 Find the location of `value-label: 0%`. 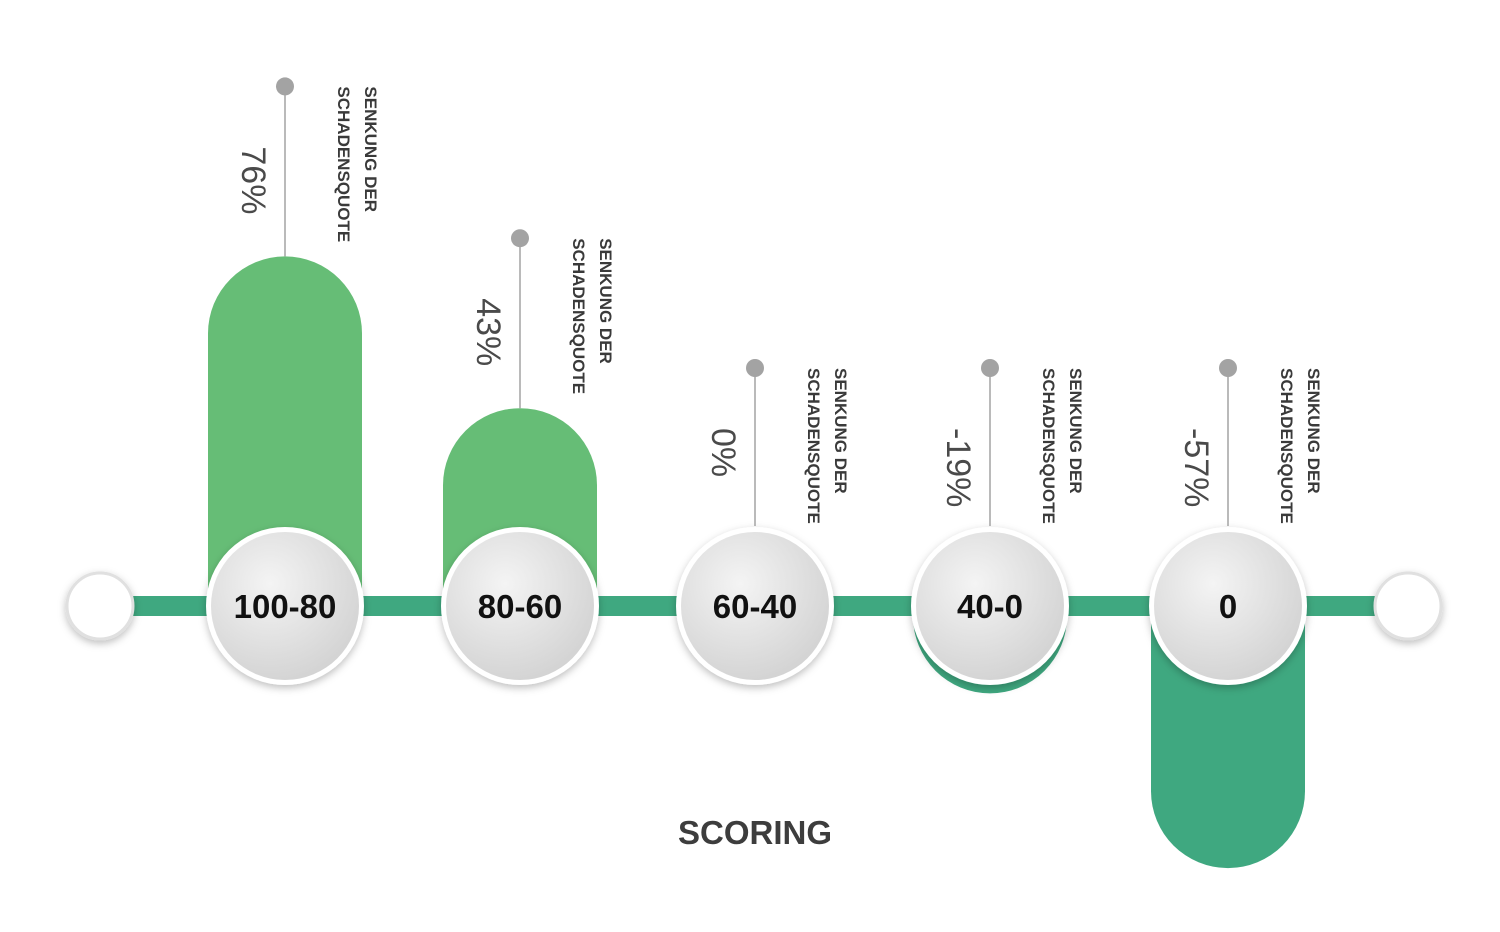

value-label: 0% is located at coordinates (723, 452).